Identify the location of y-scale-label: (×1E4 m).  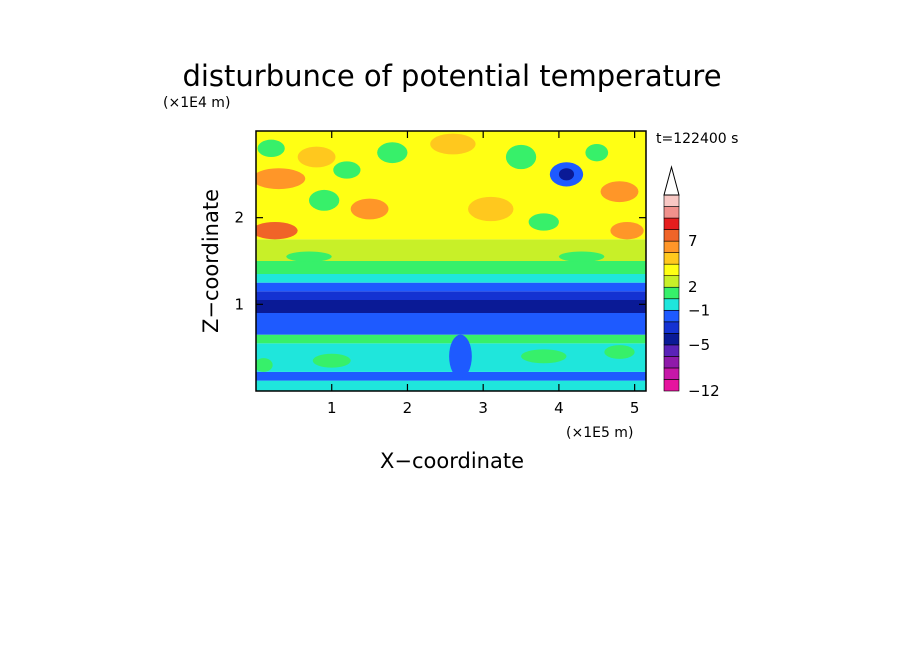
(196, 103).